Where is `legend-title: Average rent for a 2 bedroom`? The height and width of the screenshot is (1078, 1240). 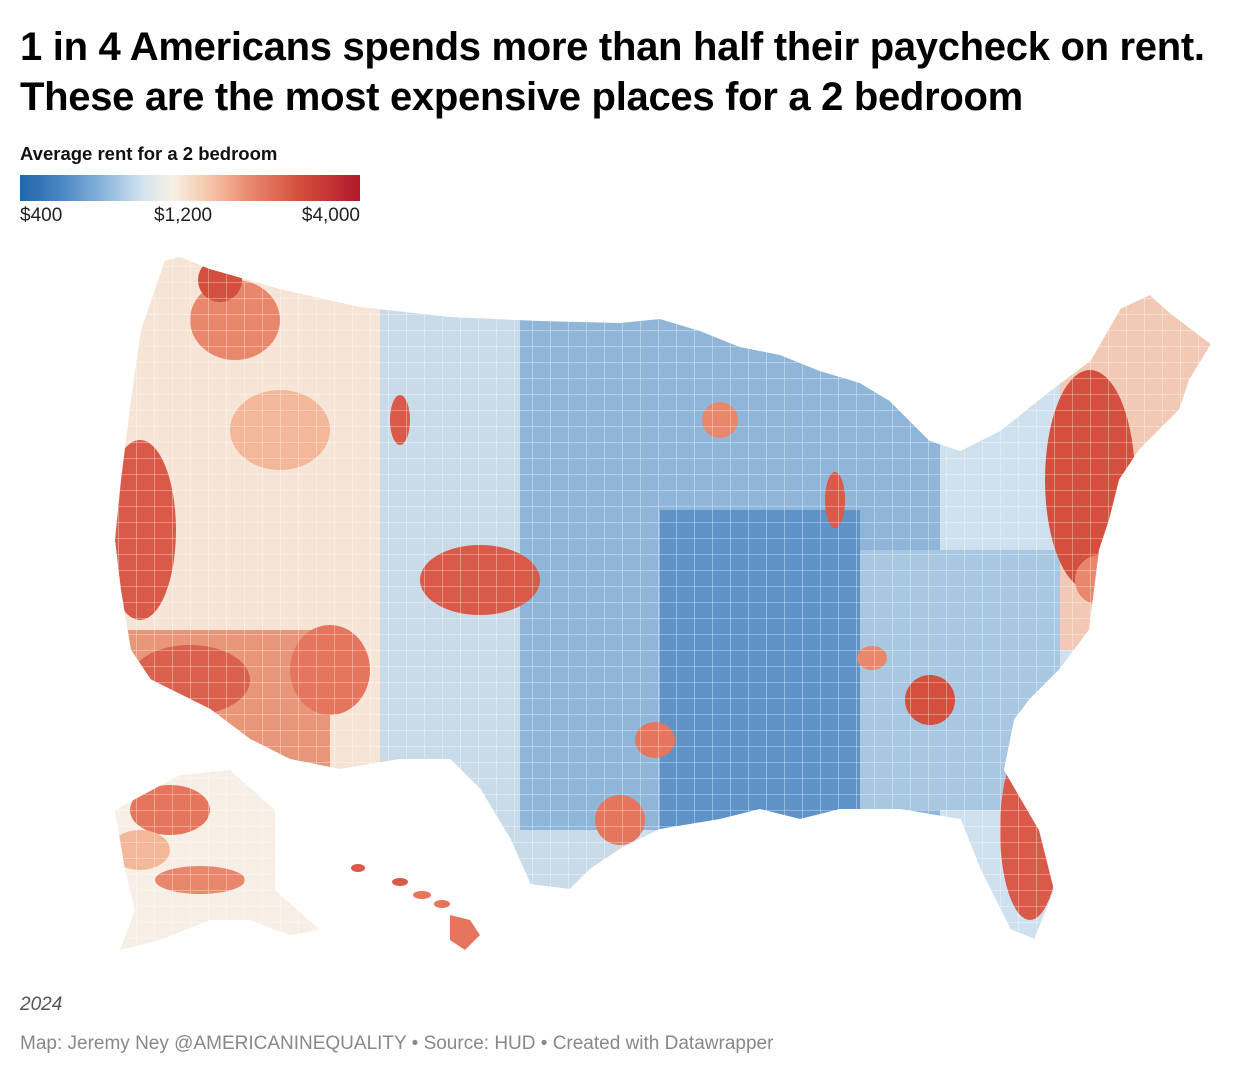
legend-title: Average rent for a 2 bedroom is located at coordinates (149, 153).